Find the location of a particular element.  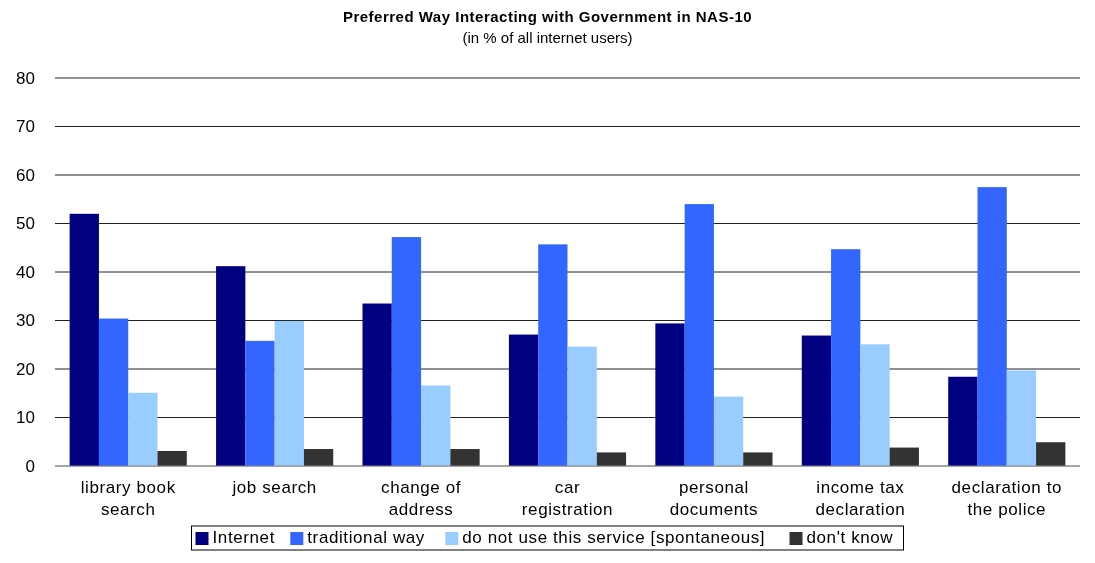

y-tick-label: 50 is located at coordinates (25, 224).